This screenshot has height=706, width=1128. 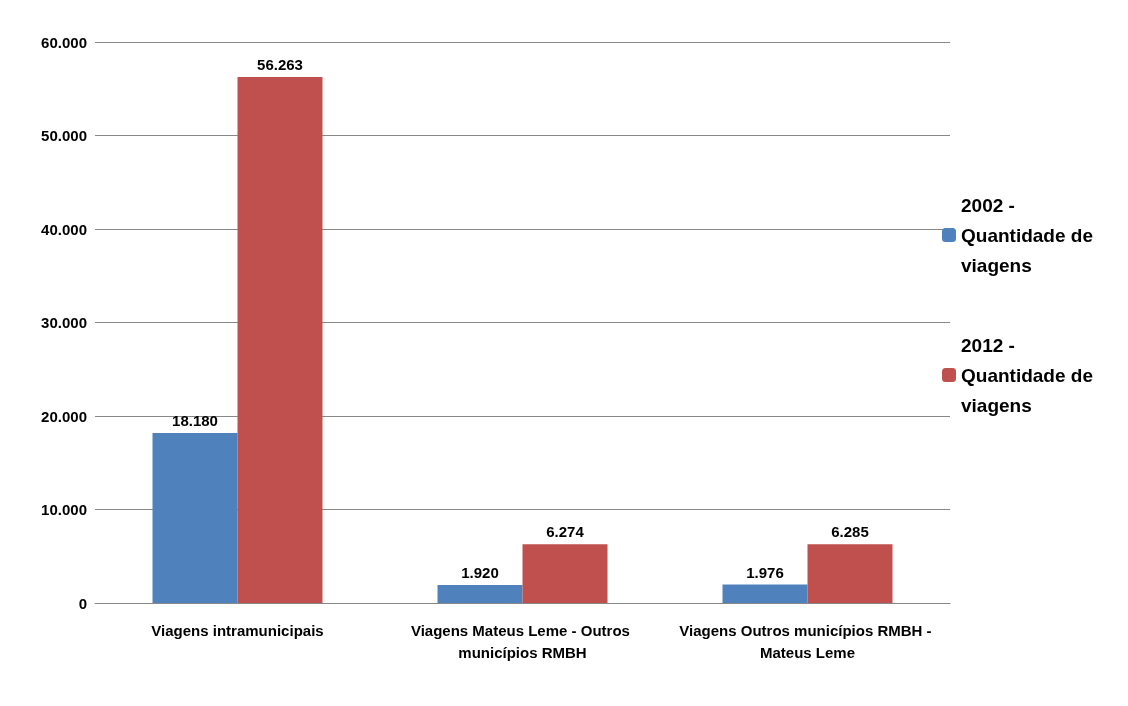 I want to click on y-tick-label: 0, so click(x=82, y=603).